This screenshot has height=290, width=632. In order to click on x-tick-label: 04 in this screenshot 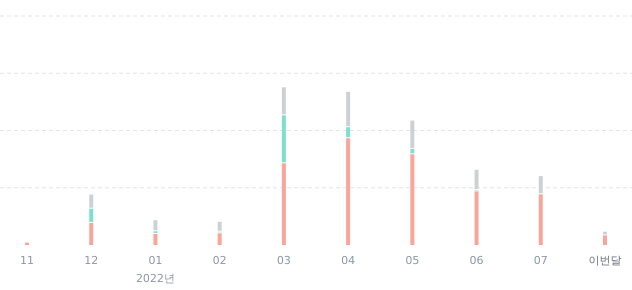, I will do `click(348, 260)`.